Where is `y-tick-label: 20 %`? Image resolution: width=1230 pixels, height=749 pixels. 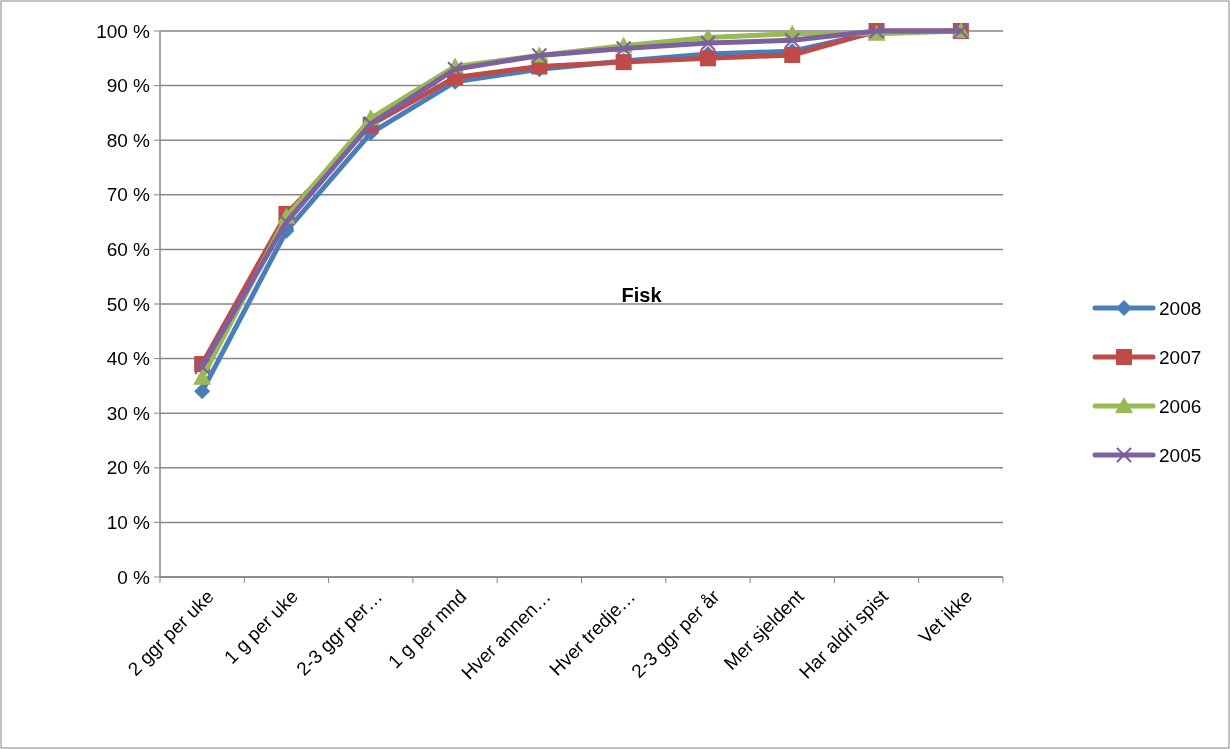 y-tick-label: 20 % is located at coordinates (128, 468).